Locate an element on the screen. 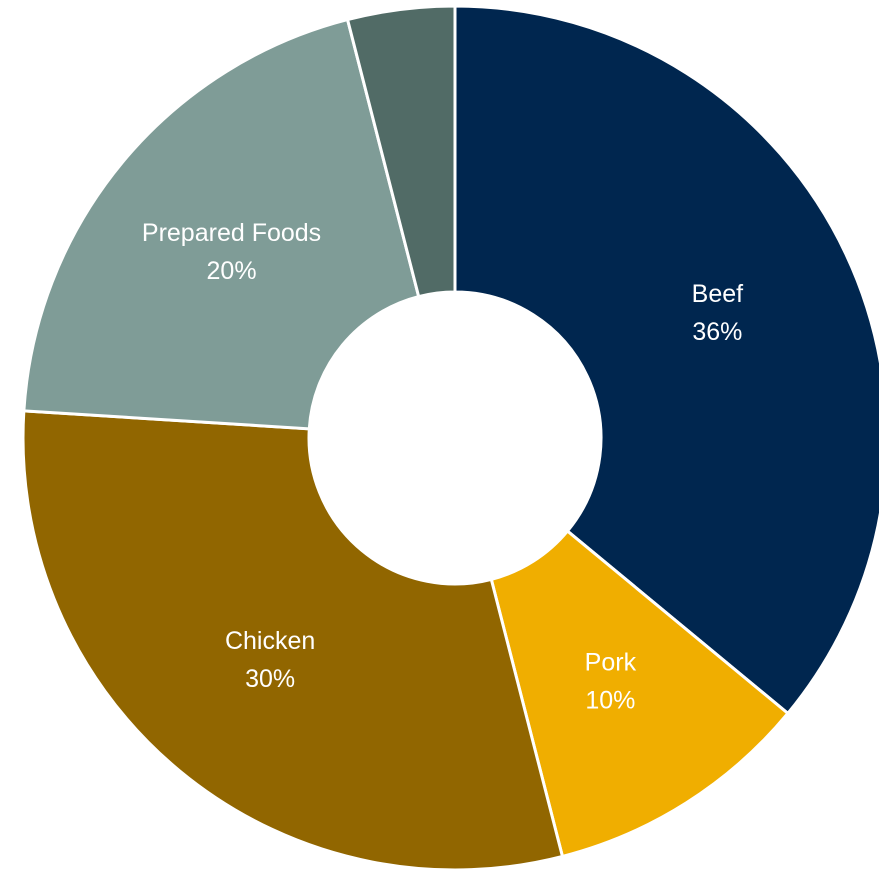 The width and height of the screenshot is (879, 874). slice-label: Prepared Foods is located at coordinates (231, 233).